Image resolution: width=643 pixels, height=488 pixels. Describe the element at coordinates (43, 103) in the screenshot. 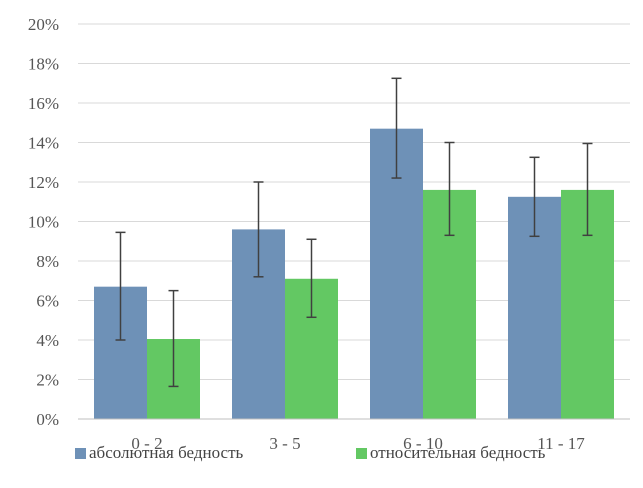

I see `y-tick-label: 16%` at that location.